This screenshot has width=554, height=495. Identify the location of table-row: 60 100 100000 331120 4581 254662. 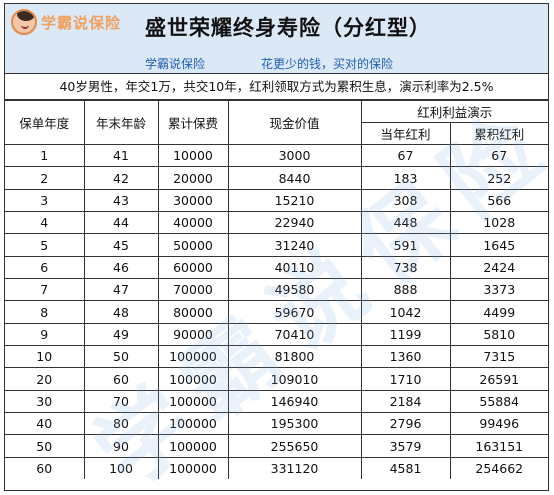
(276, 468).